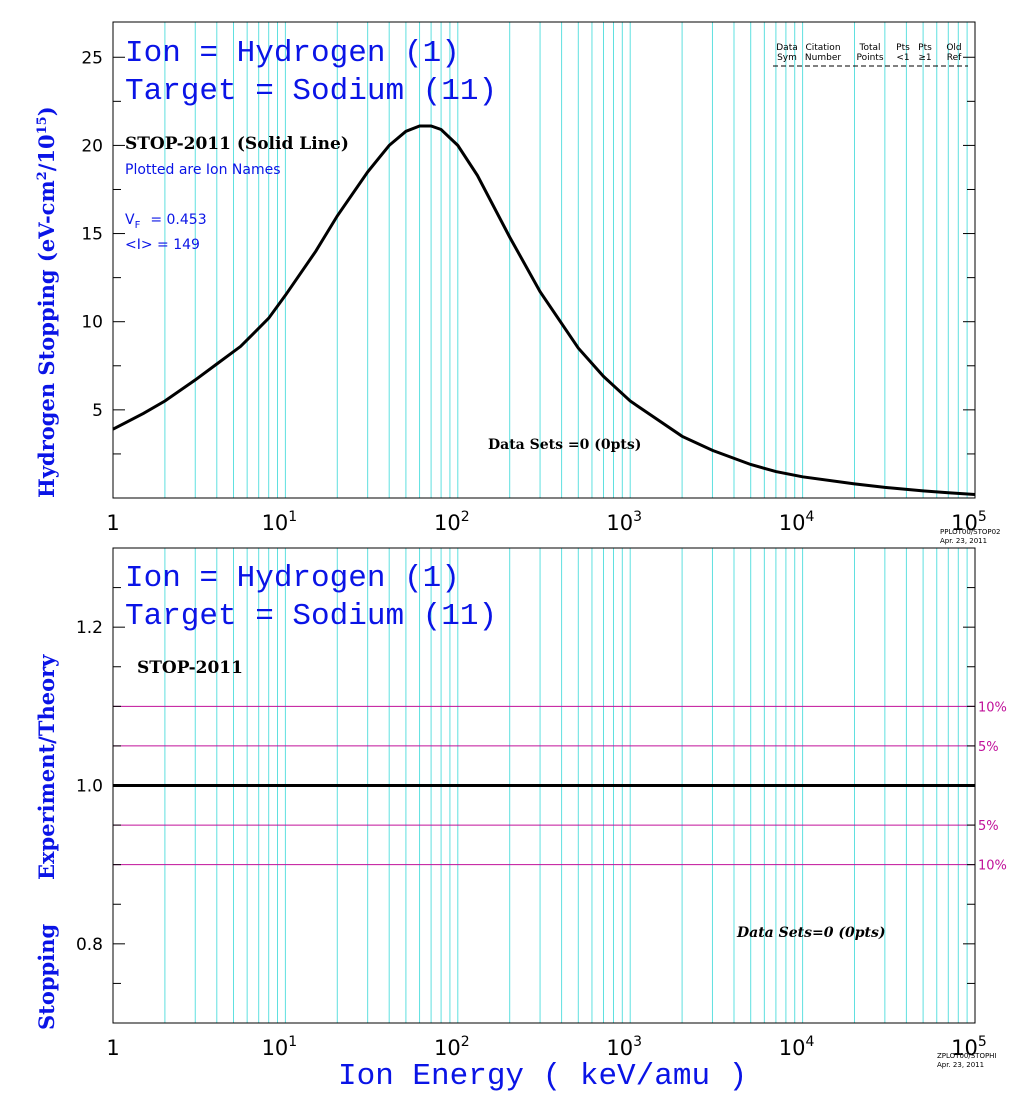 Image resolution: width=1023 pixels, height=1099 pixels. What do you see at coordinates (92, 58) in the screenshot?
I see `top-y-tick-label: 25` at bounding box center [92, 58].